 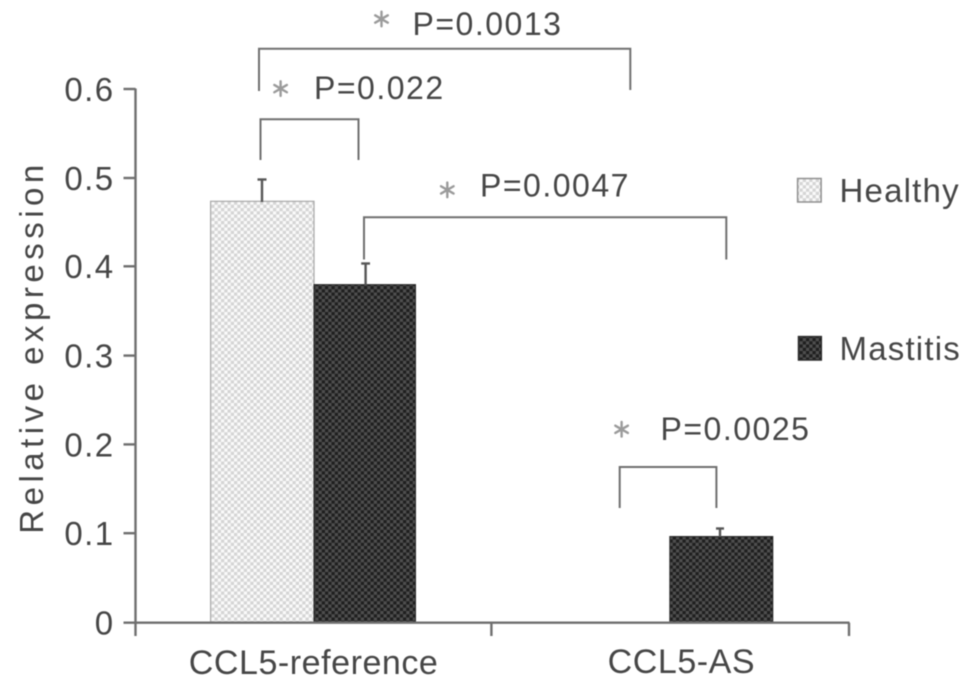 I want to click on svg-text: 0.5, so click(x=89, y=178).